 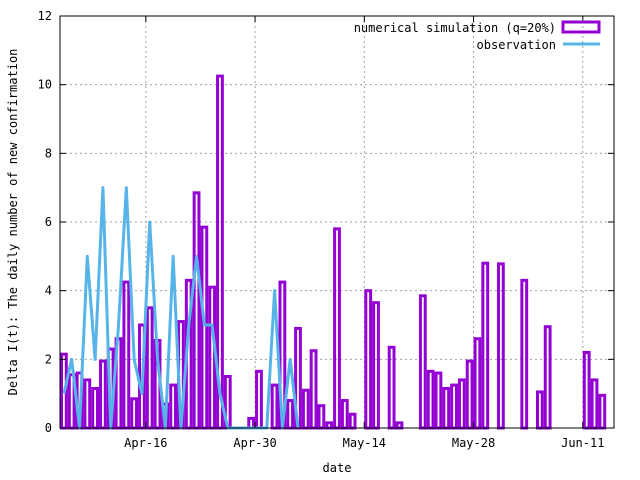 I want to click on x-tick-label: May-28, so click(x=473, y=443).